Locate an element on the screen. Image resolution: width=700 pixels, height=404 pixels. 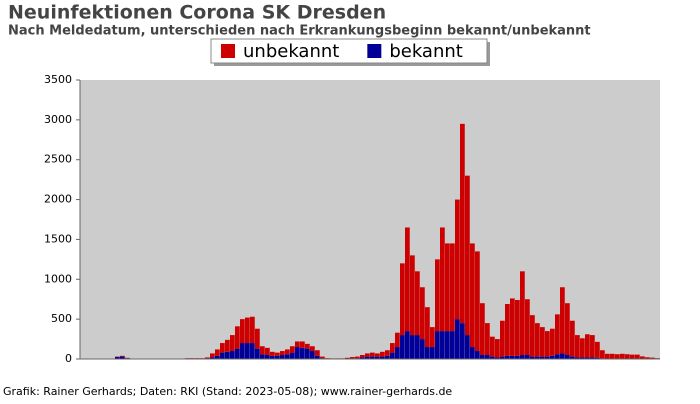
legend-swatch is located at coordinates (228, 51).